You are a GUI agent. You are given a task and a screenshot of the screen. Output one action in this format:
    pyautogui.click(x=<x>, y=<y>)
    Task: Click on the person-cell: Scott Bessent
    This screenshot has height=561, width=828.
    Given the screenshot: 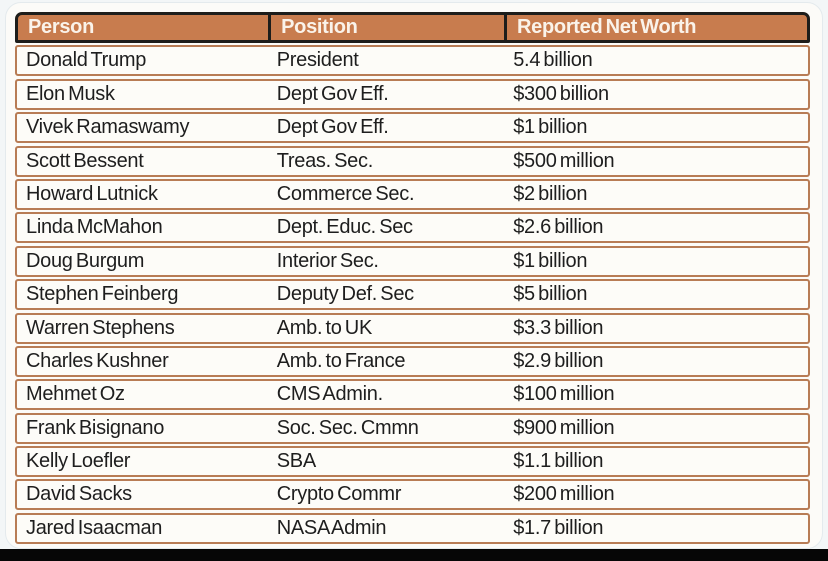 What is the action you would take?
    pyautogui.click(x=85, y=160)
    